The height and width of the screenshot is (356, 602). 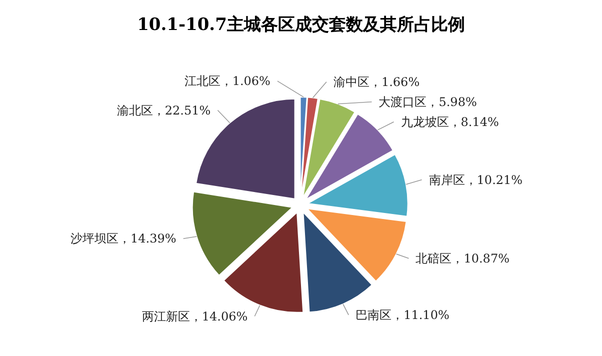 What do you see at coordinates (123, 239) in the screenshot?
I see `slice-label: 沙坪坝区，14.39%` at bounding box center [123, 239].